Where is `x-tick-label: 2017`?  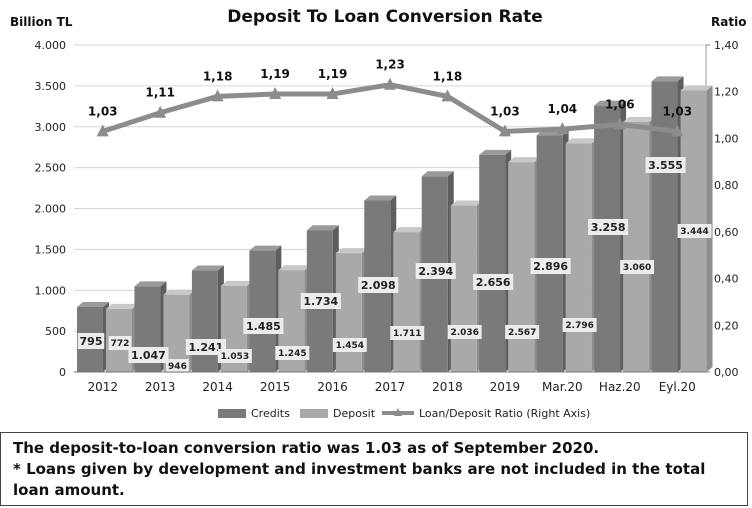
x-tick-label: 2017 is located at coordinates (390, 387).